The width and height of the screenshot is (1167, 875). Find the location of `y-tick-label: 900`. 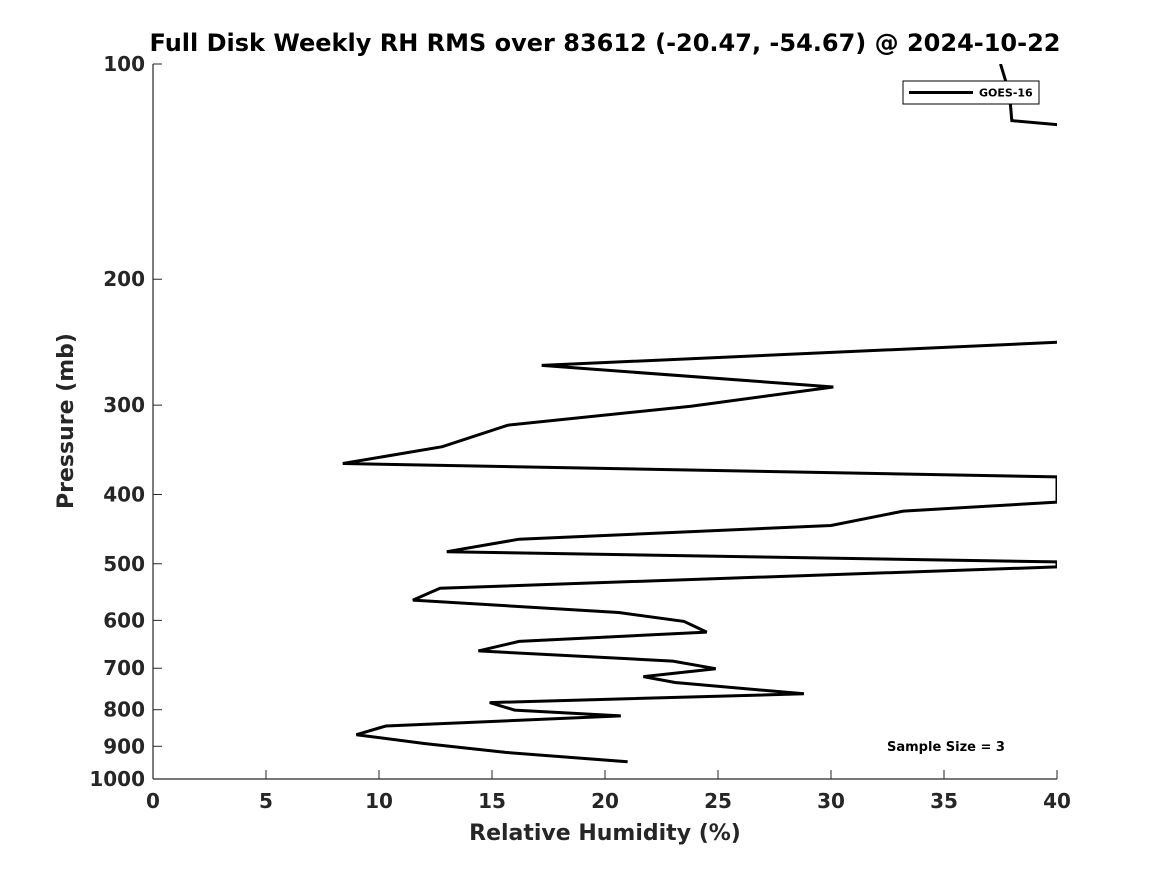

y-tick-label: 900 is located at coordinates (124, 746).